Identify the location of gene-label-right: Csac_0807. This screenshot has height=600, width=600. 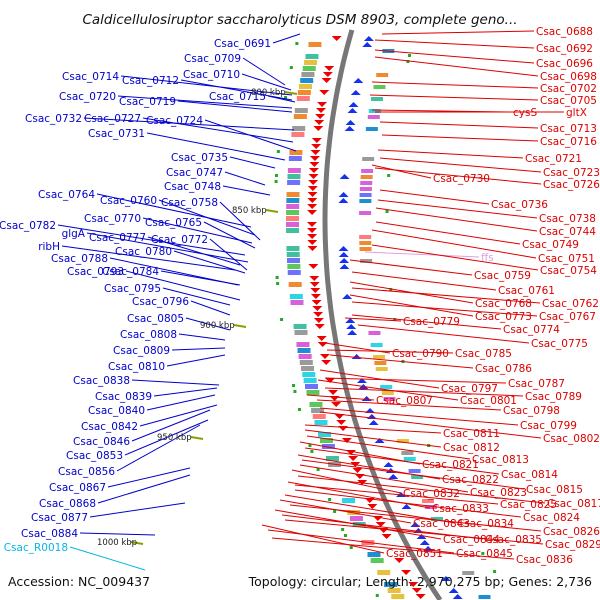
(404, 401).